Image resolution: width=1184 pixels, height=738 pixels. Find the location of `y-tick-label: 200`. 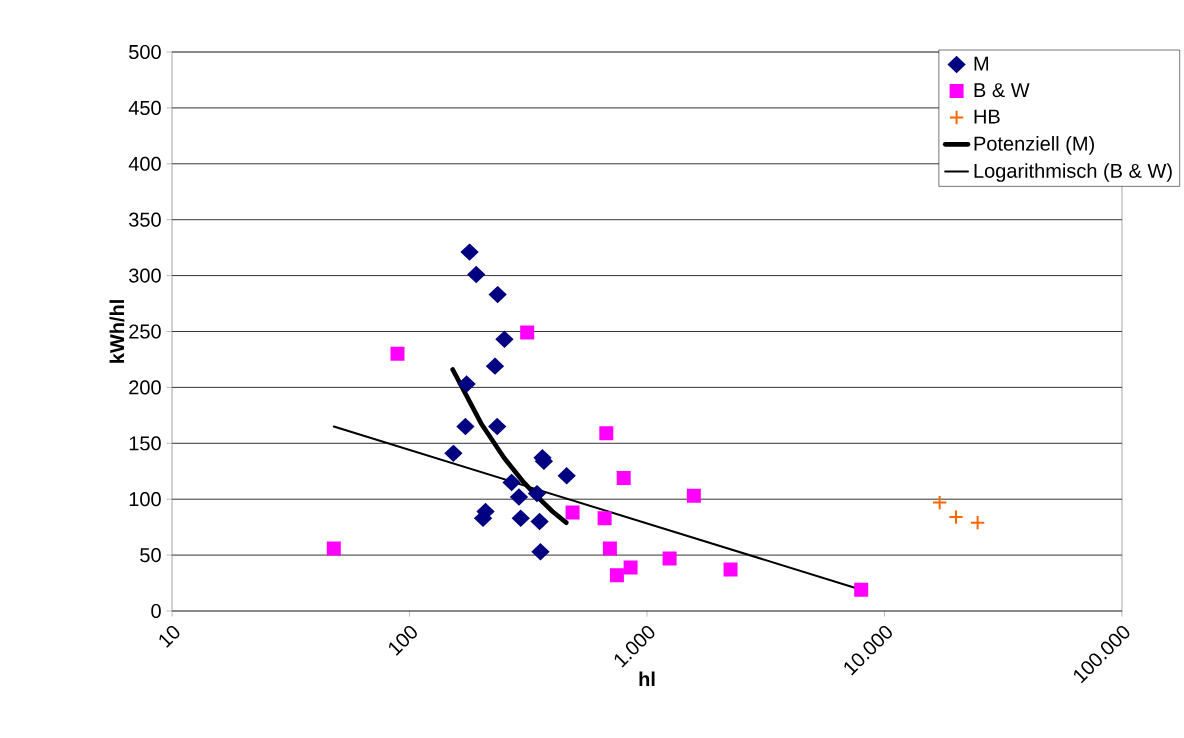

y-tick-label: 200 is located at coordinates (145, 387).